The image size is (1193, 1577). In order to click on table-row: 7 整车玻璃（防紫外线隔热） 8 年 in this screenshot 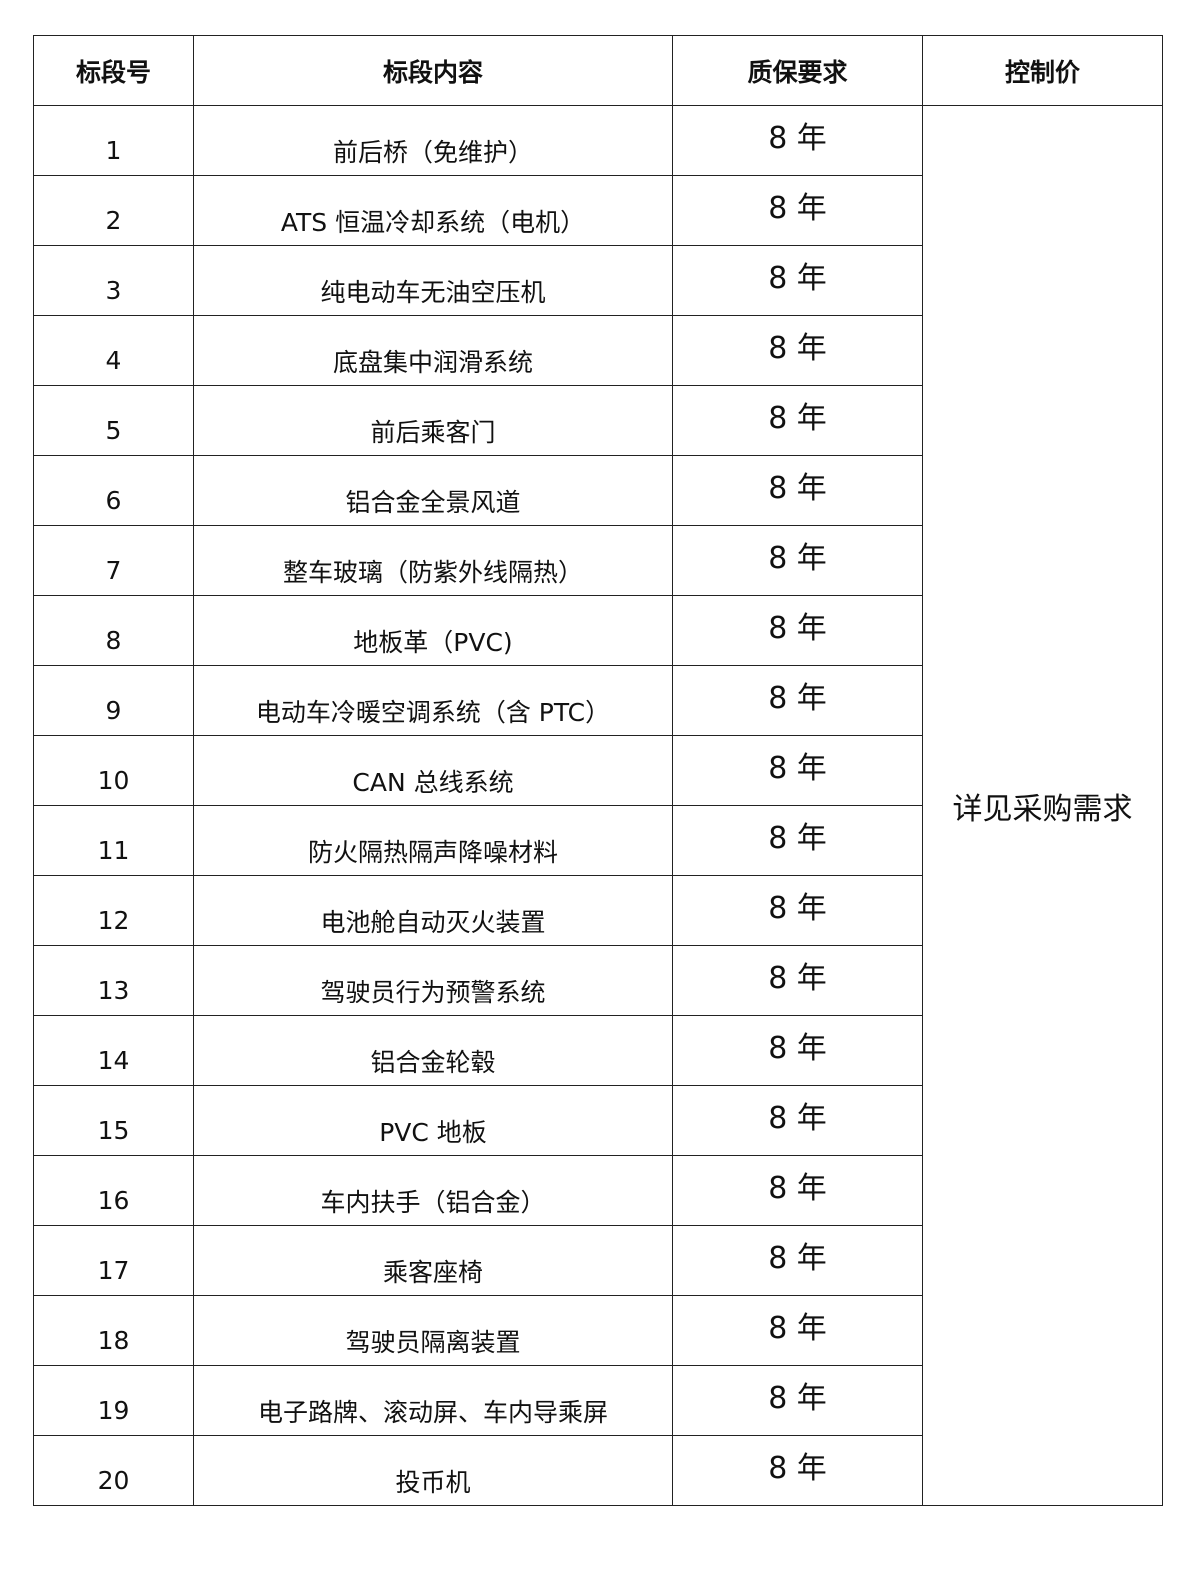, I will do `click(598, 560)`.